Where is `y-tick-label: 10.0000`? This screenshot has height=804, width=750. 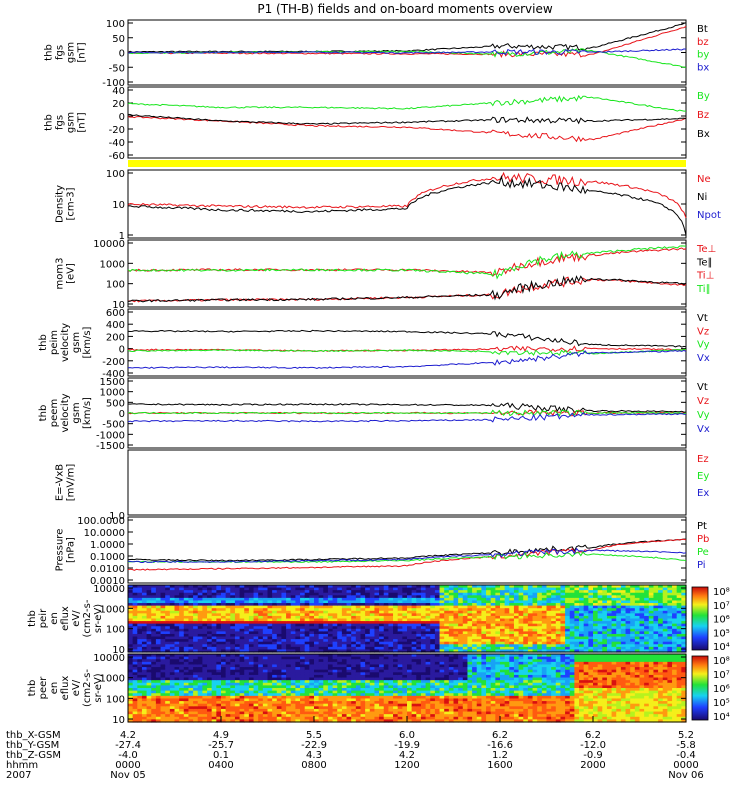
y-tick-label: 10.0000 is located at coordinates (104, 533).